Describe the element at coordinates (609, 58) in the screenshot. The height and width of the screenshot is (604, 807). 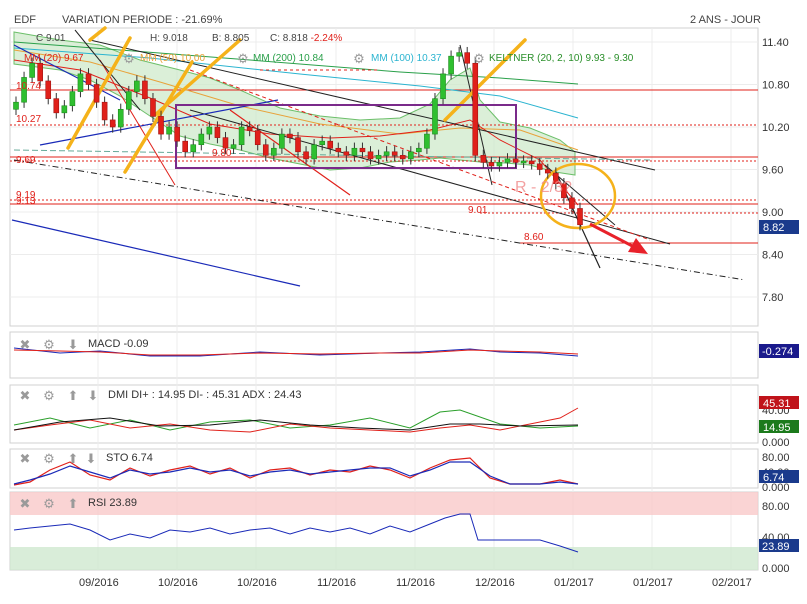
I see `keltner-value: 9.93 - 9.30` at that location.